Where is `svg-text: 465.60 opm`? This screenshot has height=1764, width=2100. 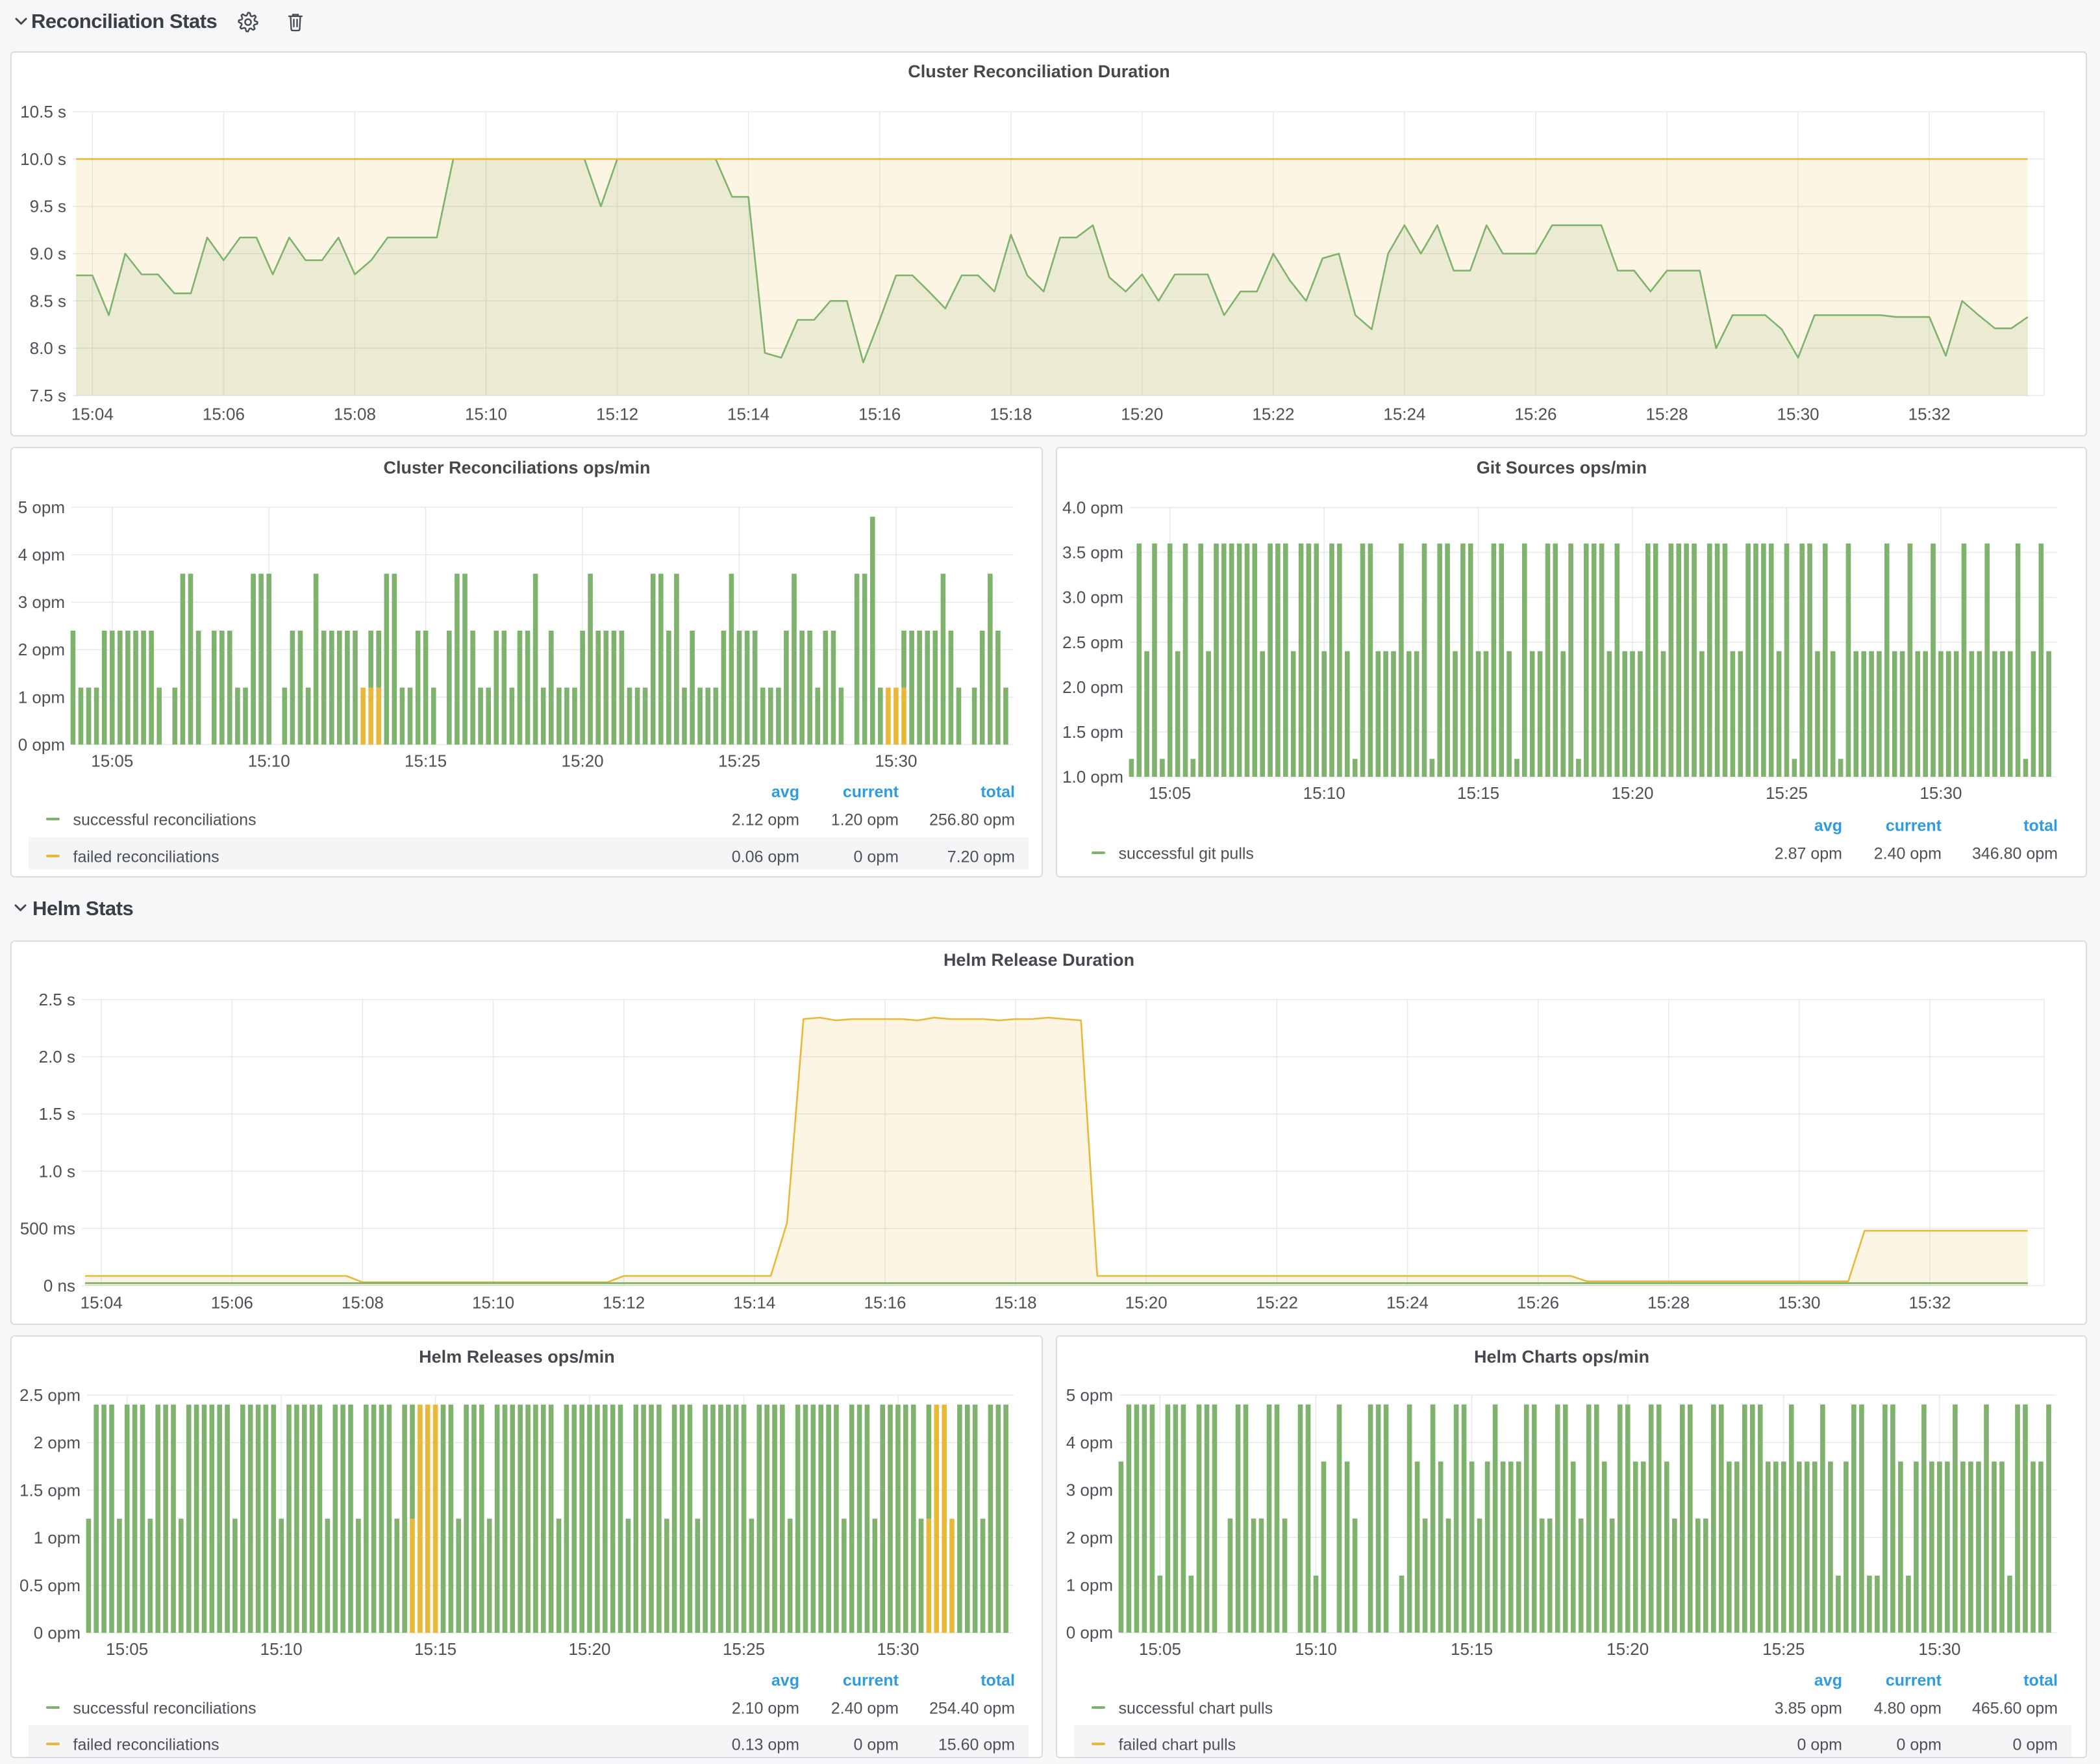
svg-text: 465.60 opm is located at coordinates (2015, 1709).